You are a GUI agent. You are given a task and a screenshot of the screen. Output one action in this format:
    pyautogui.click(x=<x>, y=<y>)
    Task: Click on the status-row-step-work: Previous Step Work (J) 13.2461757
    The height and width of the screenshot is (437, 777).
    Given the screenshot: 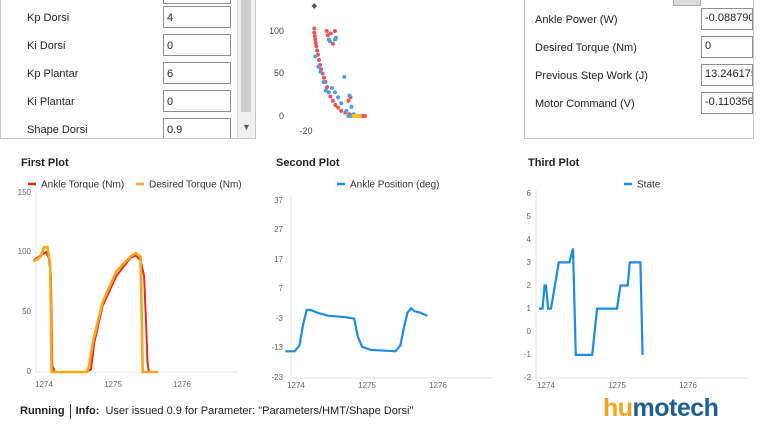 What is the action you would take?
    pyautogui.click(x=639, y=78)
    